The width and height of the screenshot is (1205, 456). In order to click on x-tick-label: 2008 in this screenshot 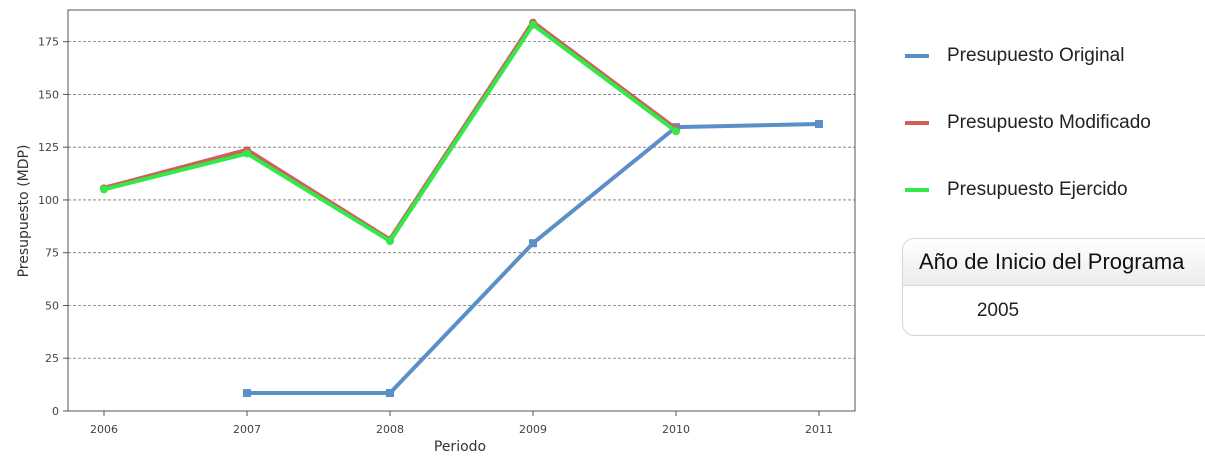, I will do `click(390, 429)`.